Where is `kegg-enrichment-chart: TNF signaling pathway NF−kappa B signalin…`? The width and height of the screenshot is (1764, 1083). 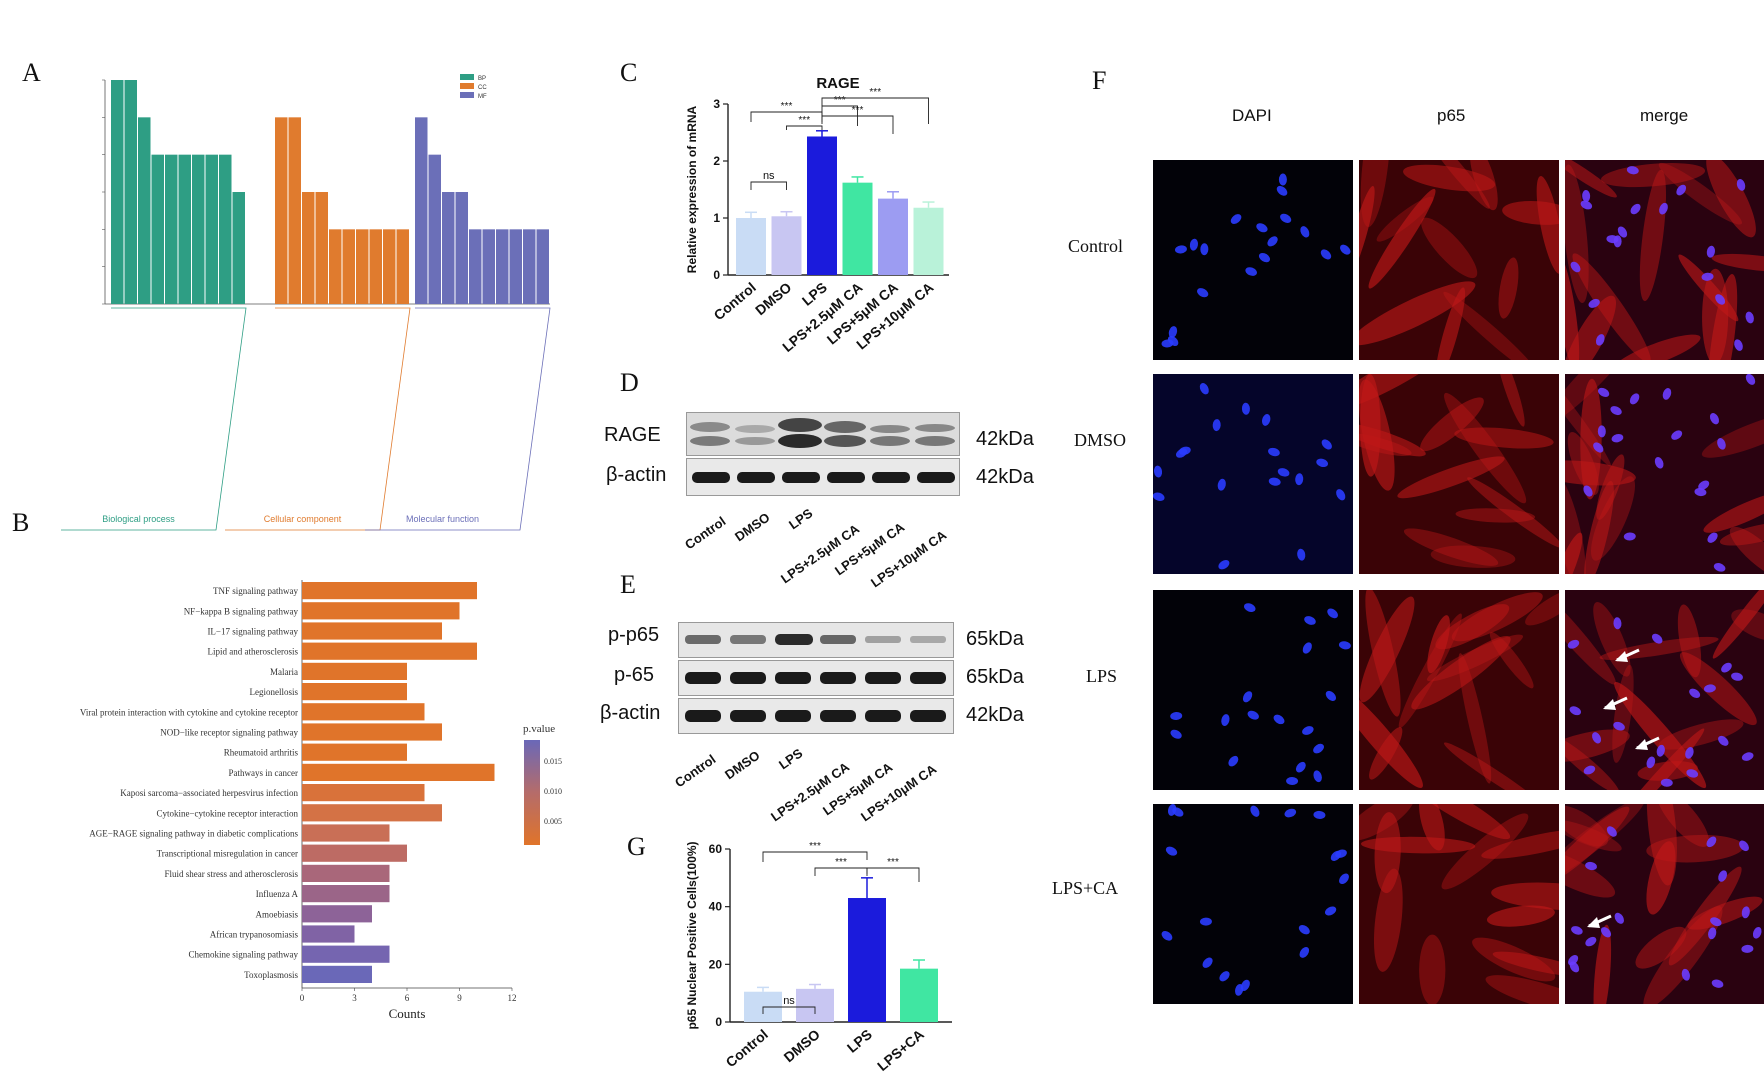 kegg-enrichment-chart: TNF signaling pathway NF−kappa B signalin… is located at coordinates (321, 800).